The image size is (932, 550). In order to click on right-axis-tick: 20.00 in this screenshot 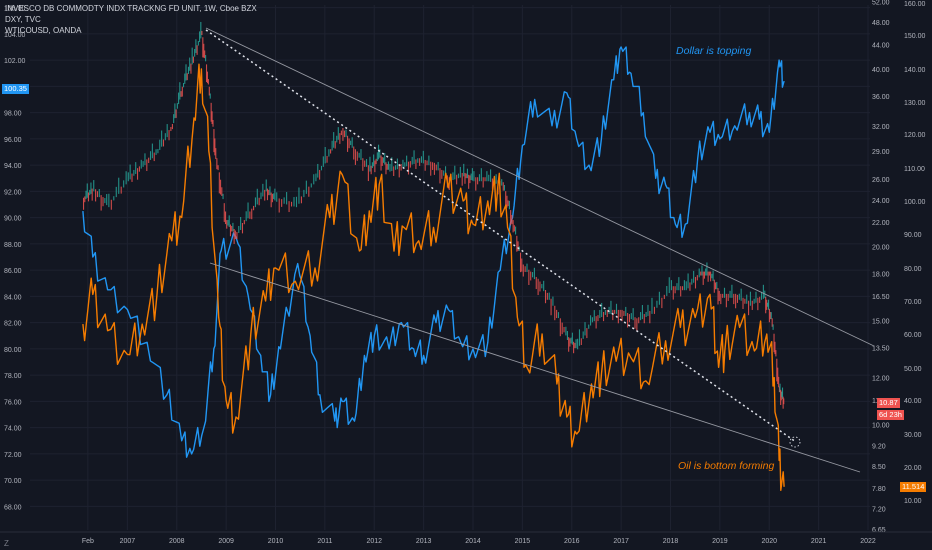, I will do `click(913, 468)`.